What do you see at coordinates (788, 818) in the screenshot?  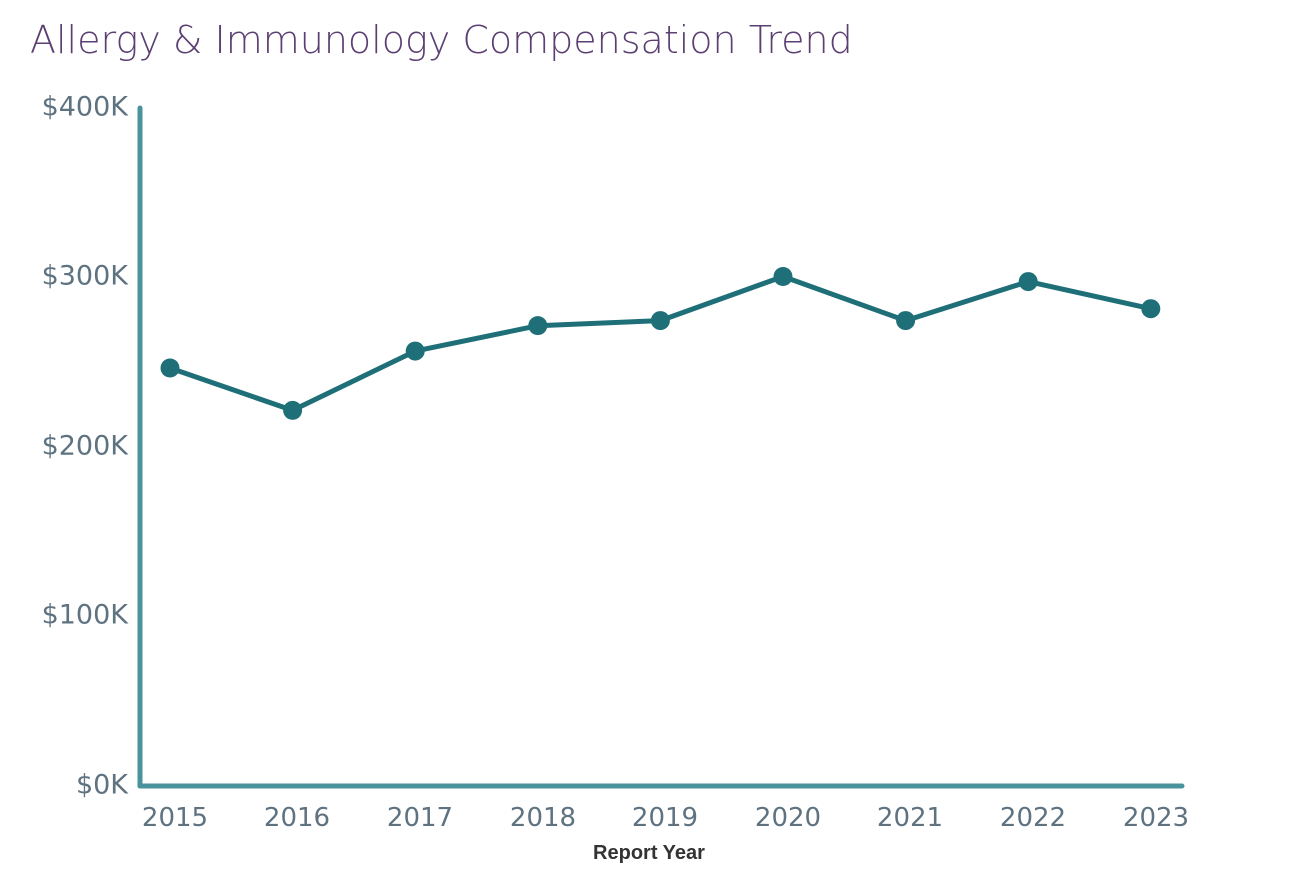 I see `x-tick-label: 2020` at bounding box center [788, 818].